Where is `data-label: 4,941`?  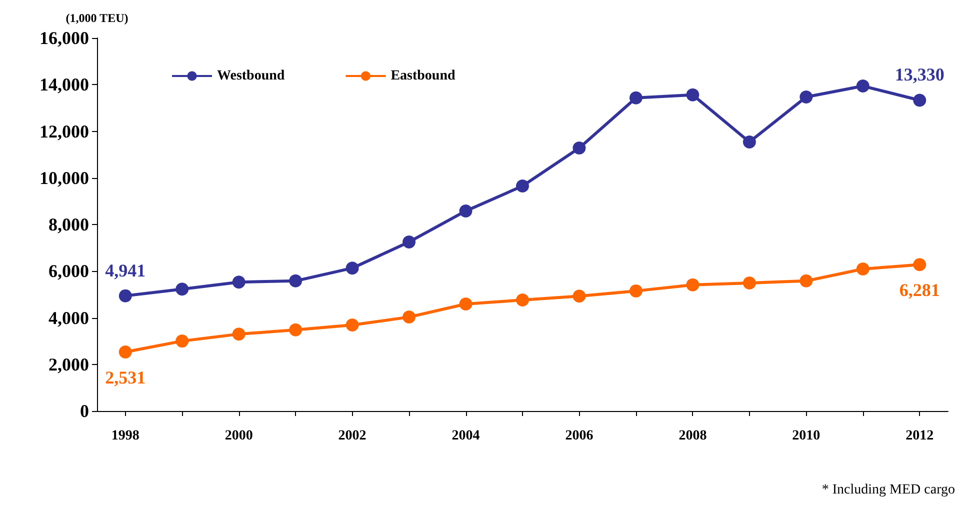
data-label: 4,941 is located at coordinates (125, 270).